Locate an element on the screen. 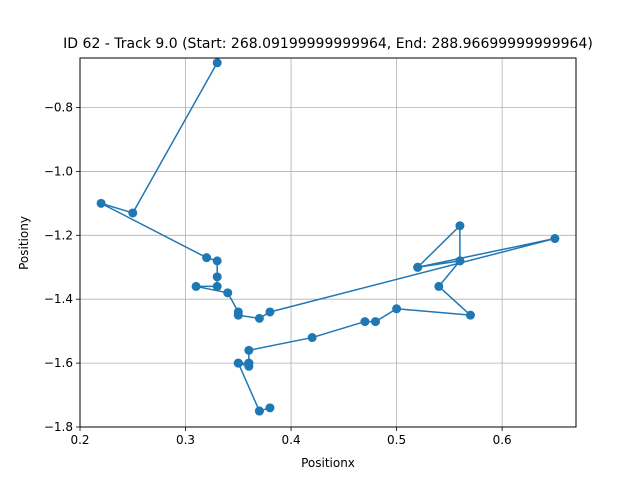  x-tick-label: 0.6 is located at coordinates (502, 440).